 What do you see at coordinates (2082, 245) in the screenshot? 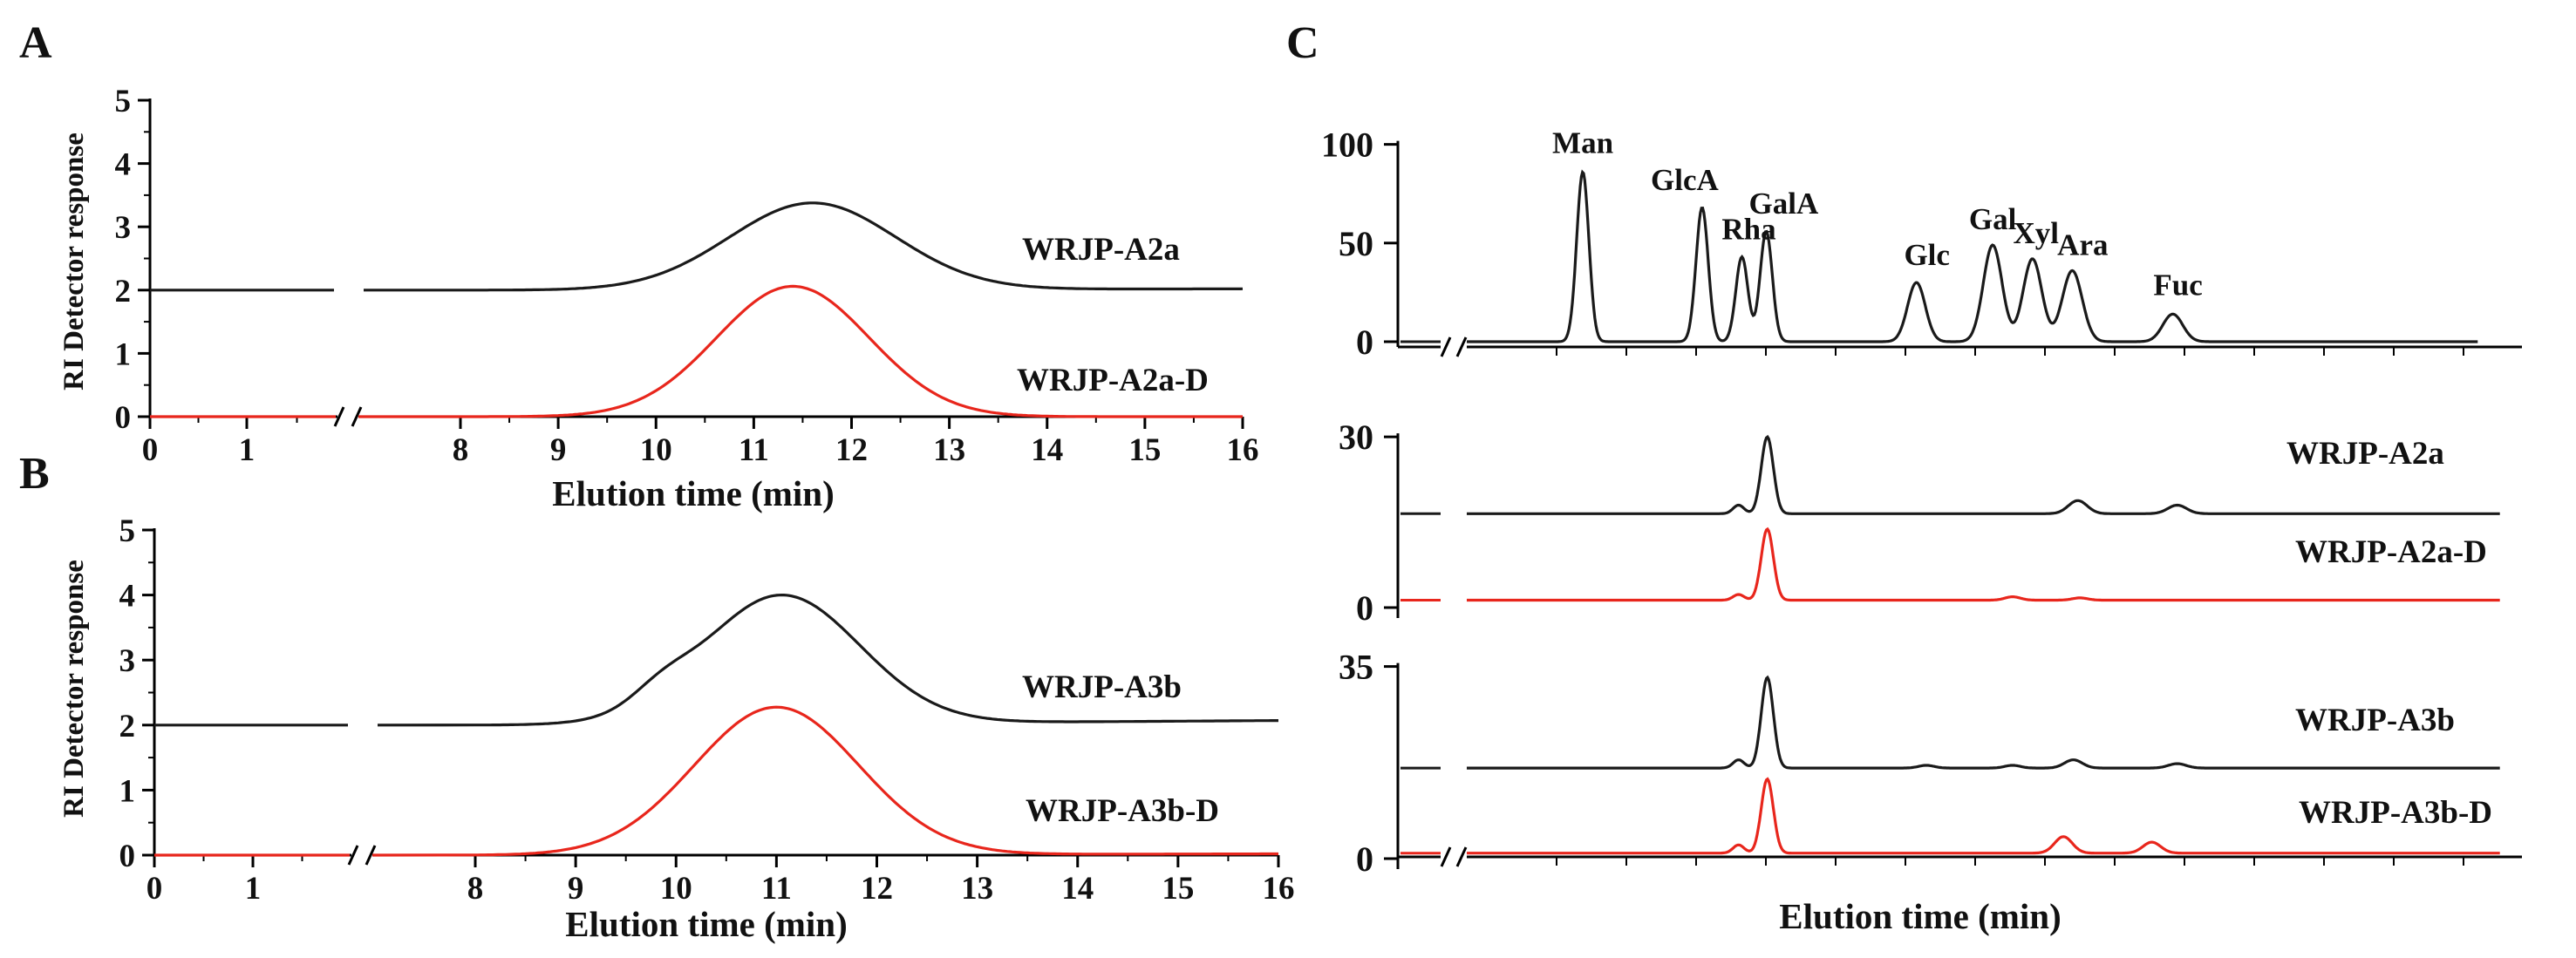
I see `peak-label-ara: Ara` at bounding box center [2082, 245].